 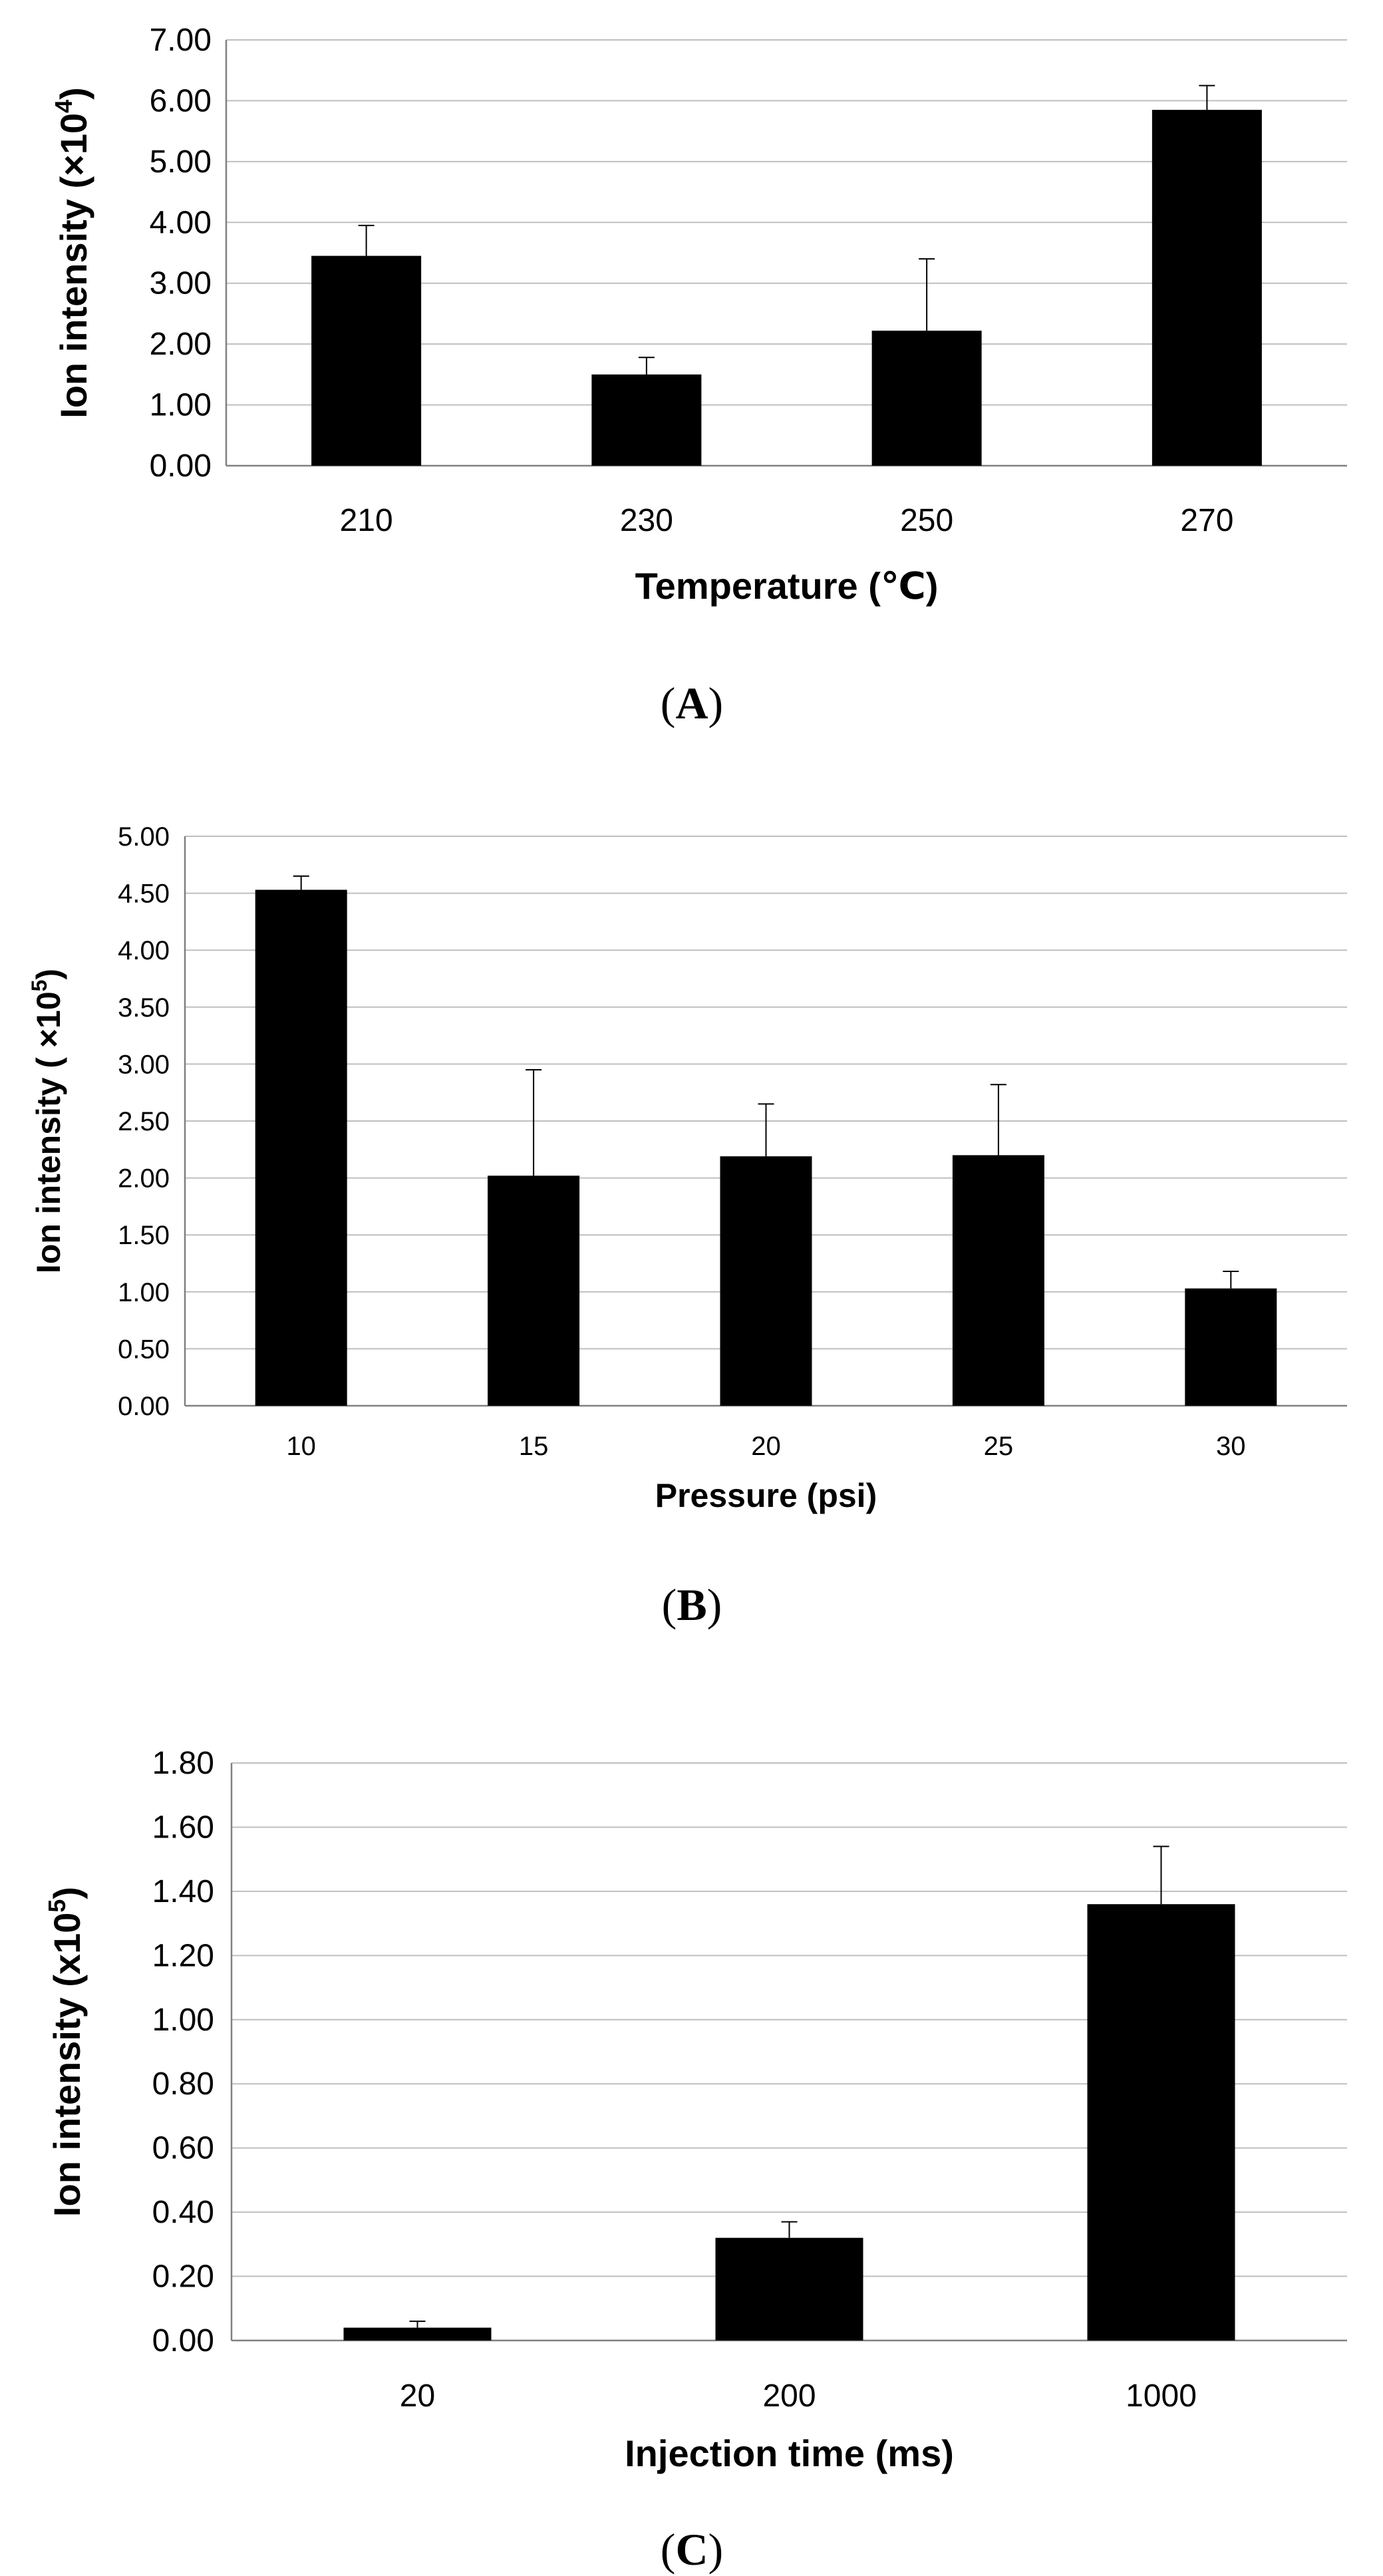 What do you see at coordinates (1206, 520) in the screenshot?
I see `x-tick-label: 270` at bounding box center [1206, 520].